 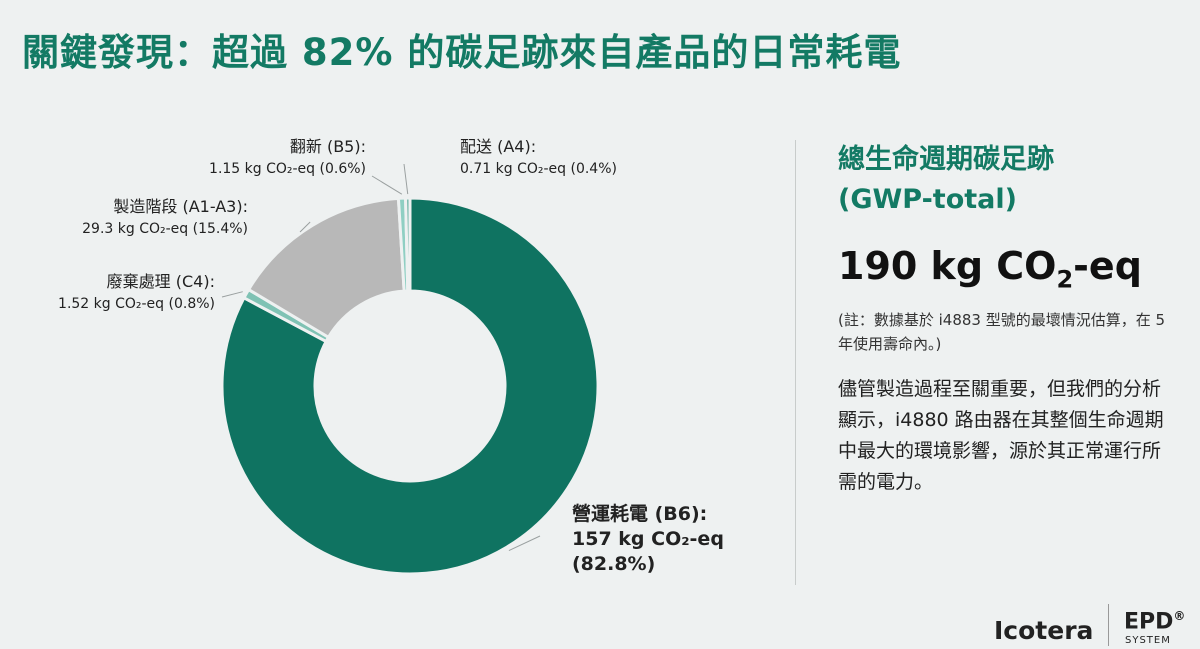 I want to click on panel-note: (註：數據基於 i4883 型號的最壞情況估算，在 5 年使用壽命內。), so click(x=1002, y=331).